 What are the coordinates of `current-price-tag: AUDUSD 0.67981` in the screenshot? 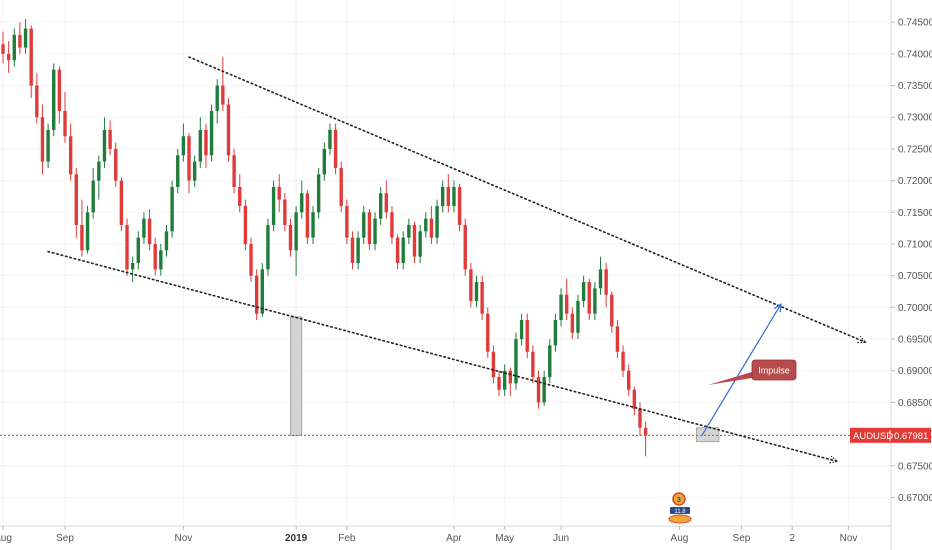 It's located at (890, 435).